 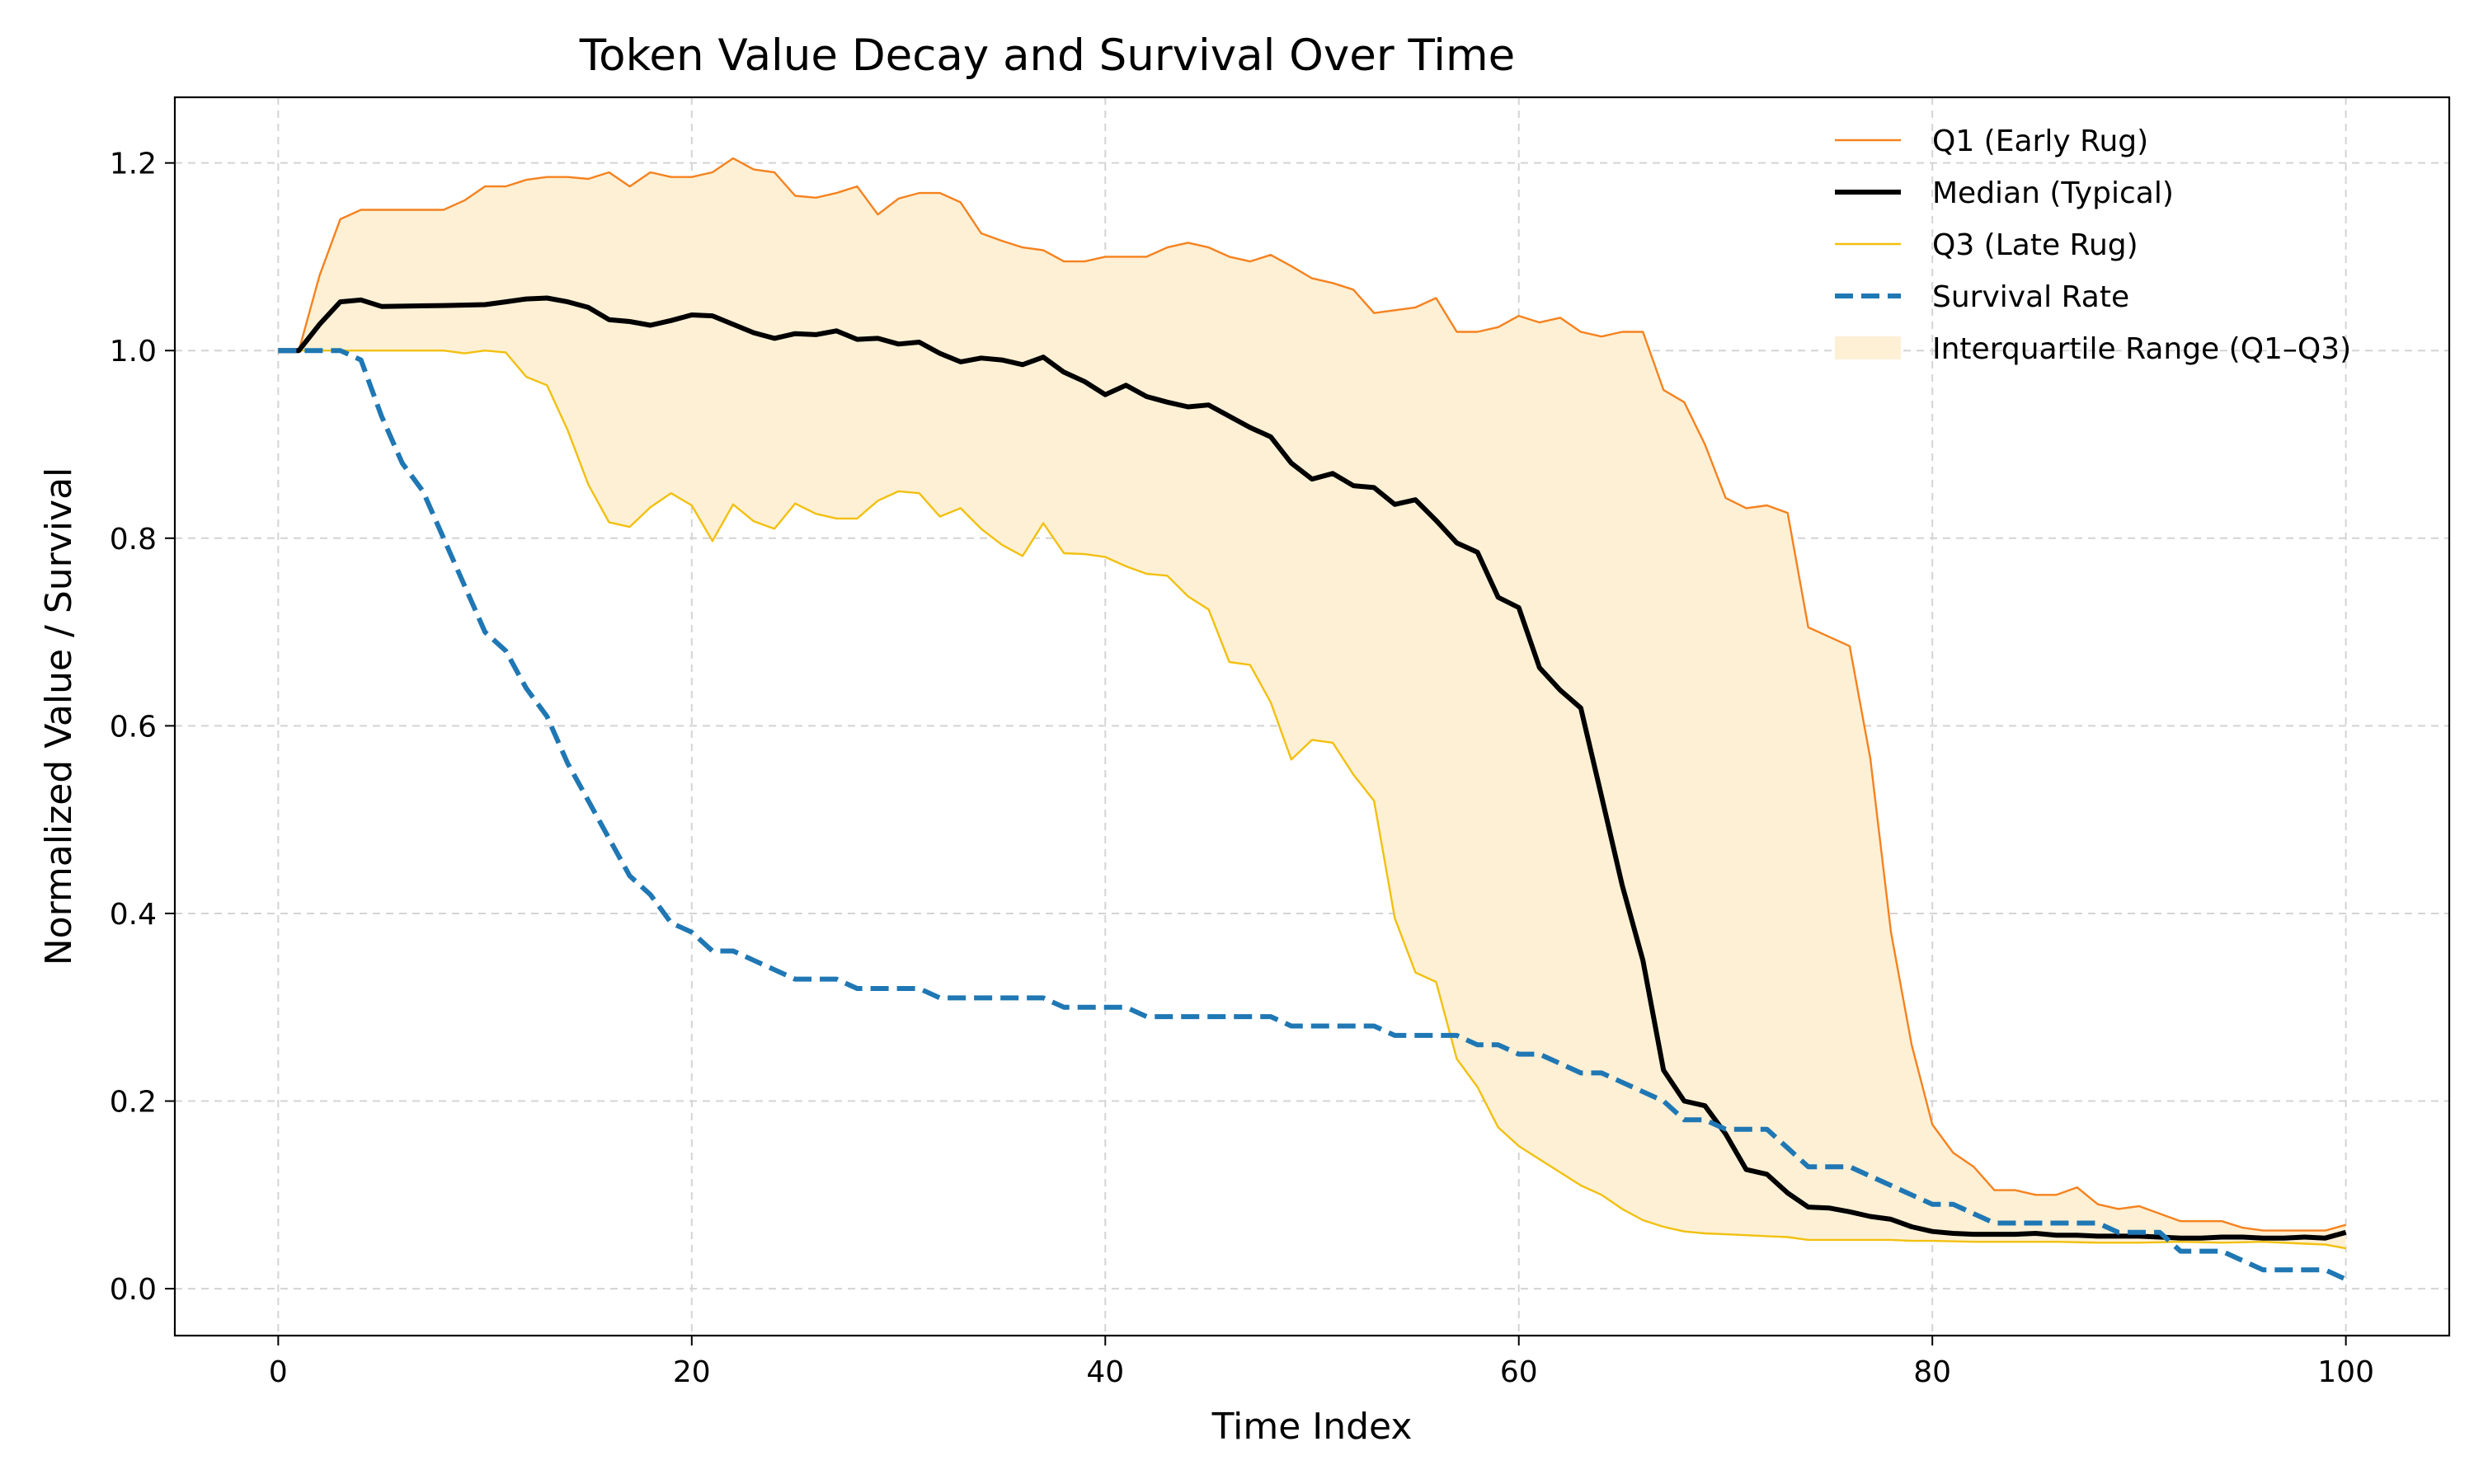 I want to click on y-tick-label: 0.6, so click(x=133, y=727).